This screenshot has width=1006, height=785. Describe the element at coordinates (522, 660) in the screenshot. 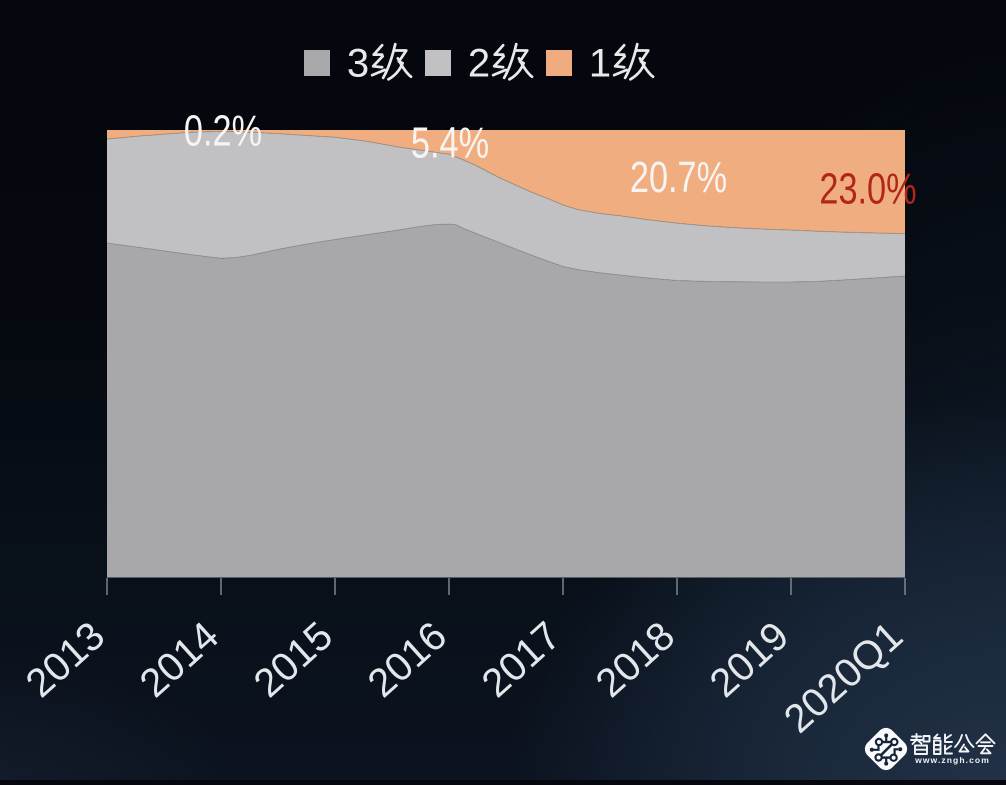

I see `svg-text: 2017` at that location.